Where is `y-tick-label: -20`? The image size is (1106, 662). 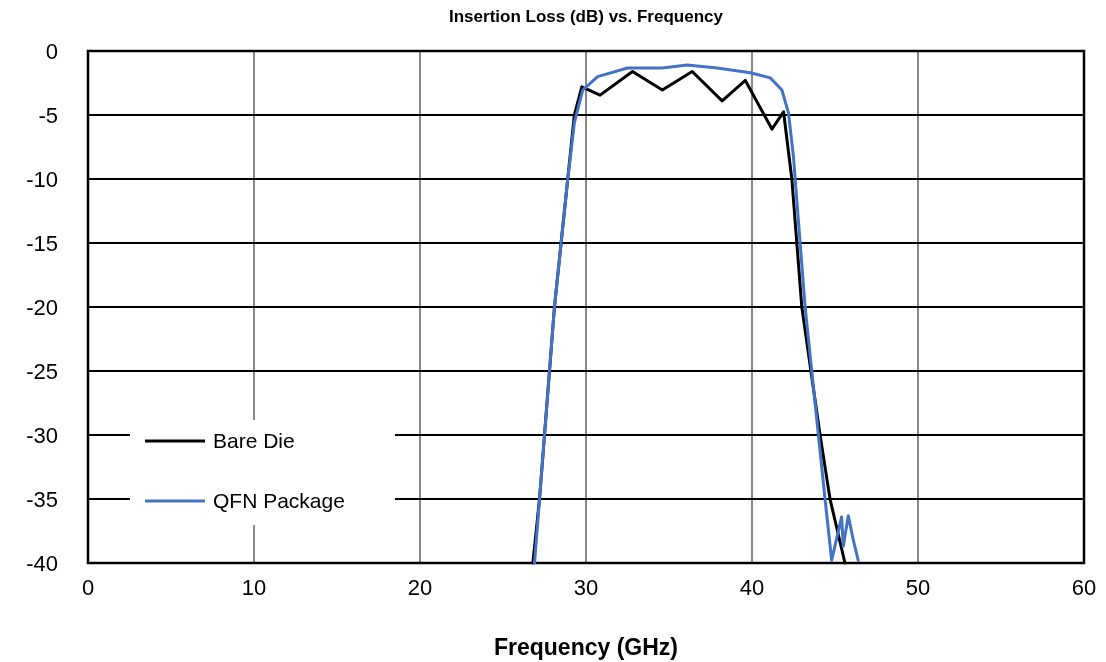
y-tick-label: -20 is located at coordinates (42, 307).